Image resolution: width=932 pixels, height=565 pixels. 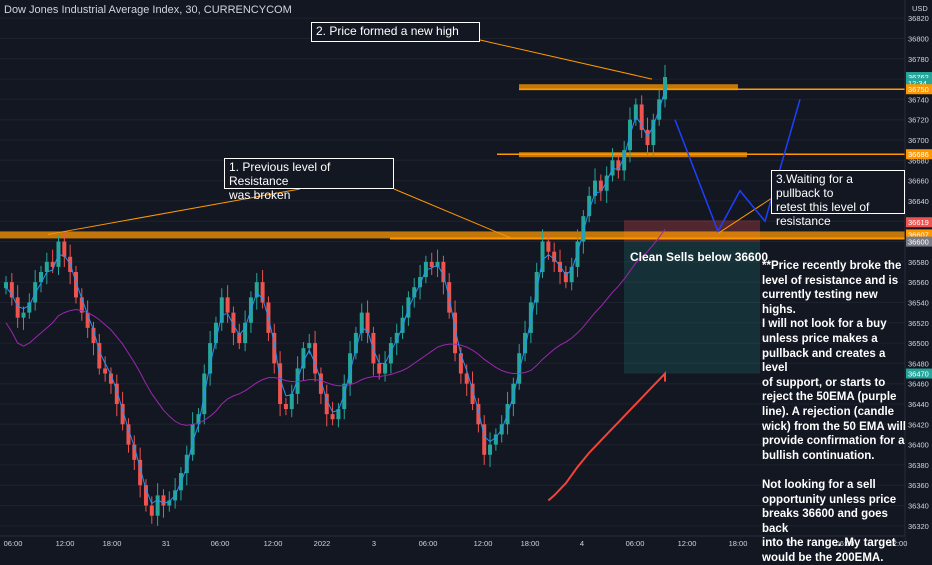 I want to click on price-tick-label: 36580, so click(x=918, y=262).